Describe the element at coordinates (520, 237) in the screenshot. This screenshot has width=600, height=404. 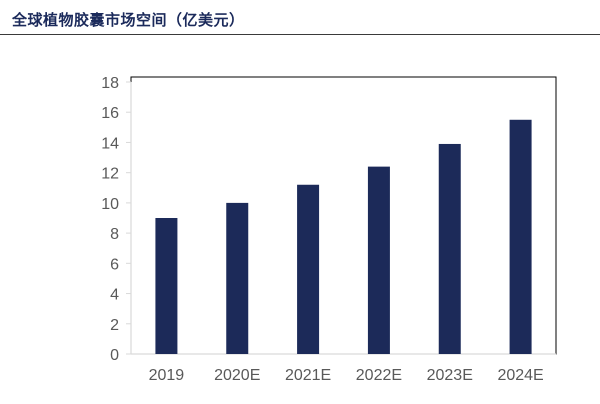
I see `bar-2024E` at that location.